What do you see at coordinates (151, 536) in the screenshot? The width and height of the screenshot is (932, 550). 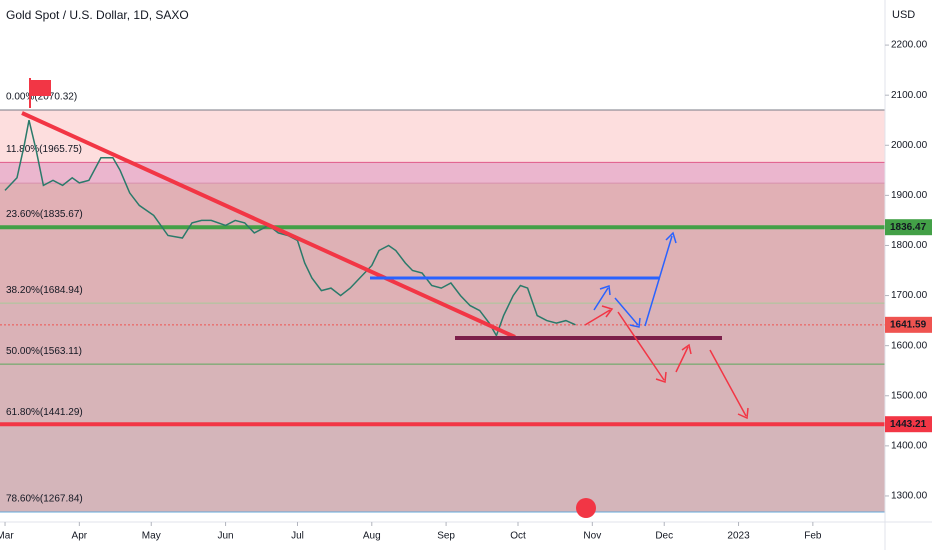 I see `x-tick-label: May` at bounding box center [151, 536].